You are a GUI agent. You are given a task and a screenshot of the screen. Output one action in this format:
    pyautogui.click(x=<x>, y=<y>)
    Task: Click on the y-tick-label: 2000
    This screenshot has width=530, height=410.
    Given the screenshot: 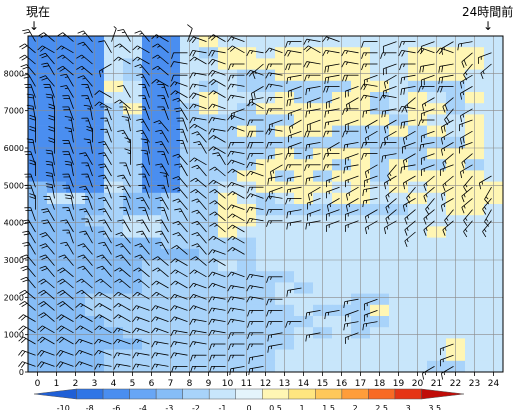 What is the action you would take?
    pyautogui.click(x=14, y=297)
    